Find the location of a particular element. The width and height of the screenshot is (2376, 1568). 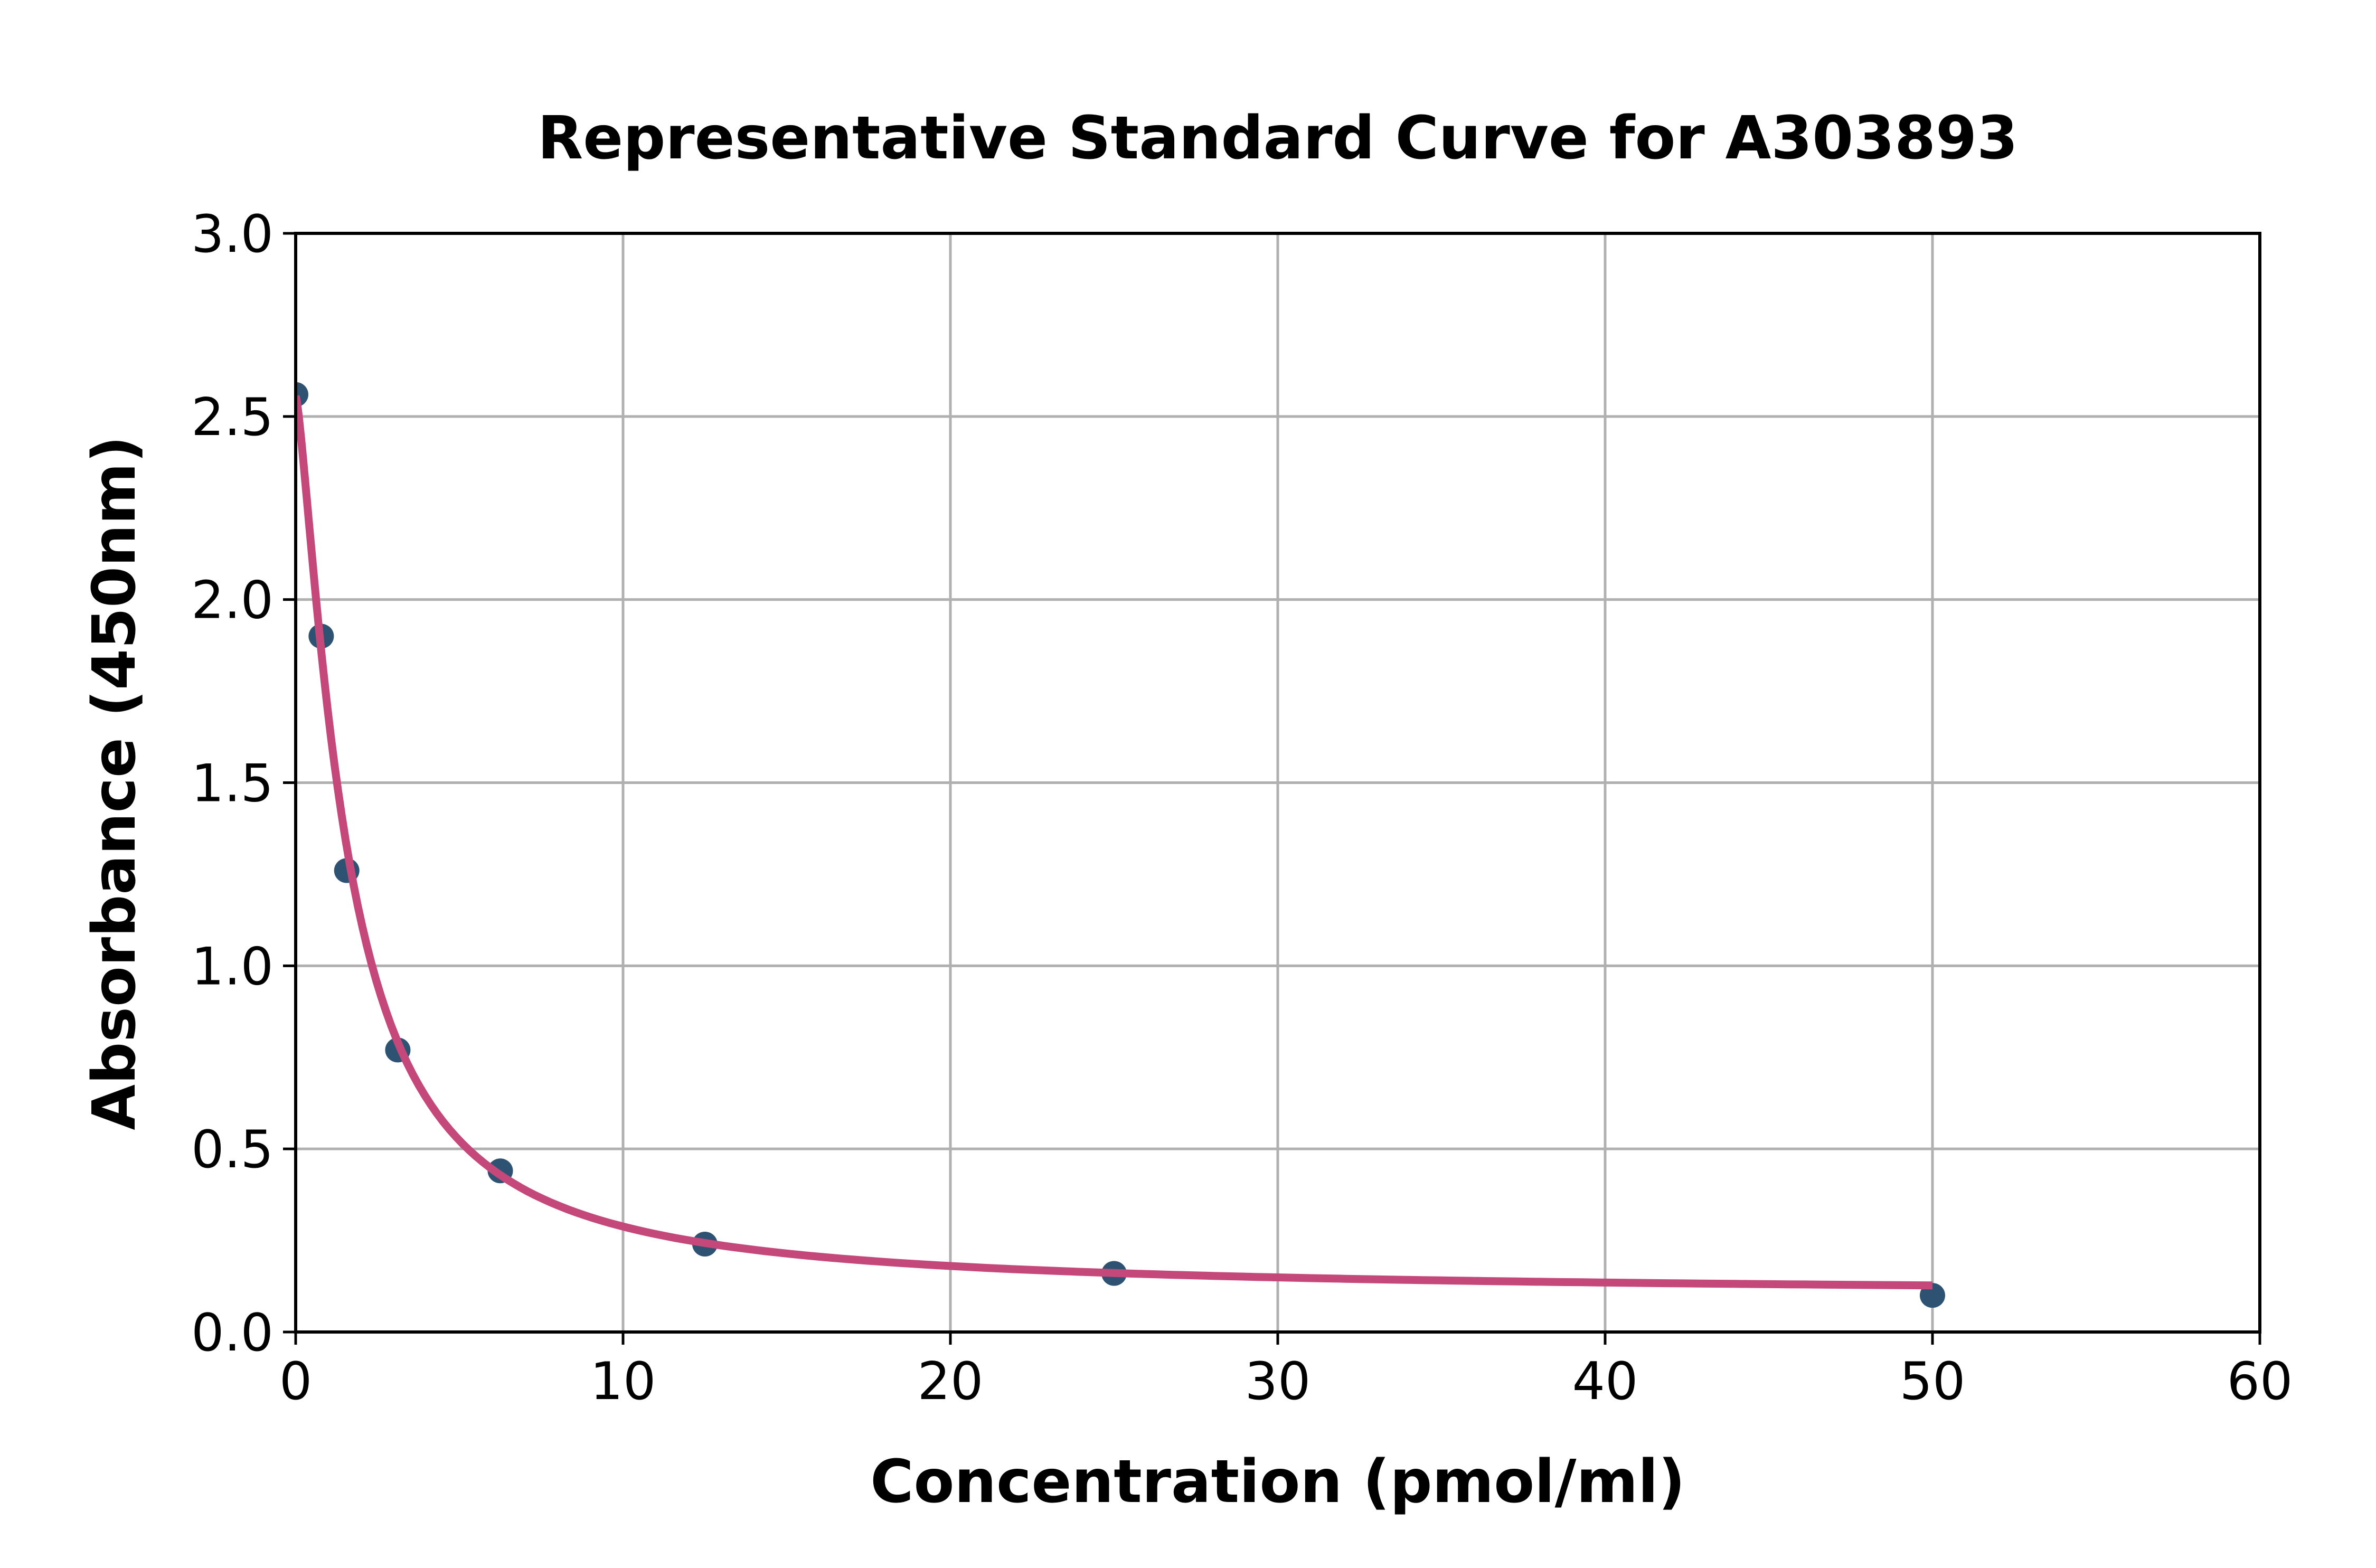

y-axis-title: Absorbance (450nm) is located at coordinates (115, 783).